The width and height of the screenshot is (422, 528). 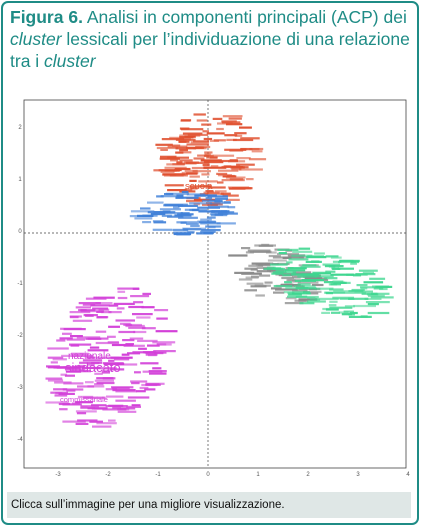 I want to click on x-tick-label: 4, so click(x=408, y=475).